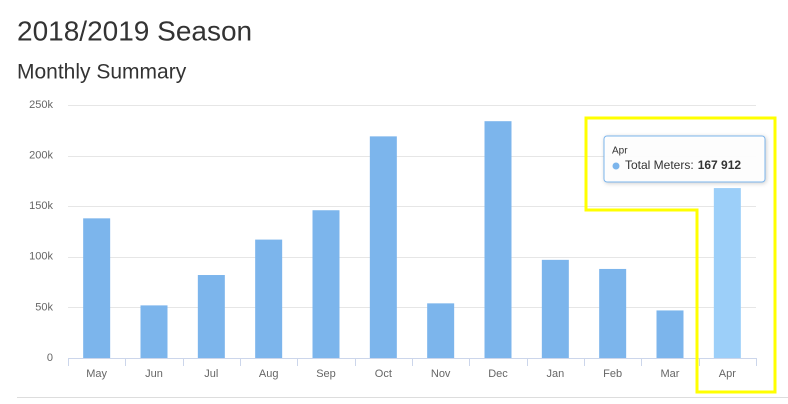 The image size is (788, 404). Describe the element at coordinates (441, 374) in the screenshot. I see `x-tick-label: Nov` at that location.